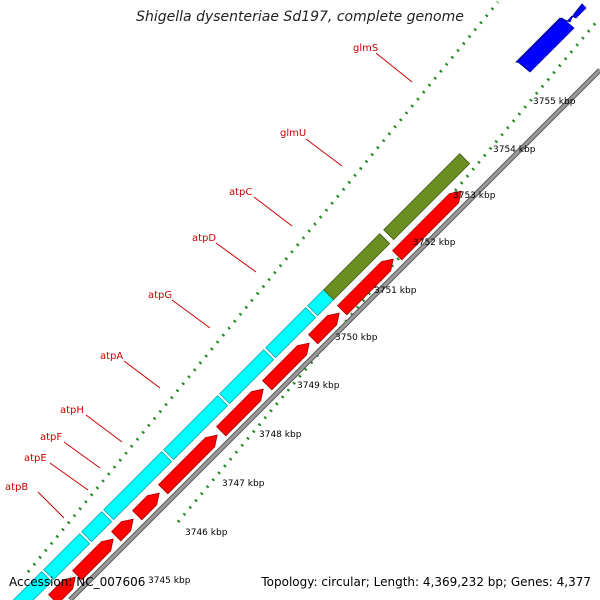  I want to click on gene-label-atpB: atpB, so click(16, 487).